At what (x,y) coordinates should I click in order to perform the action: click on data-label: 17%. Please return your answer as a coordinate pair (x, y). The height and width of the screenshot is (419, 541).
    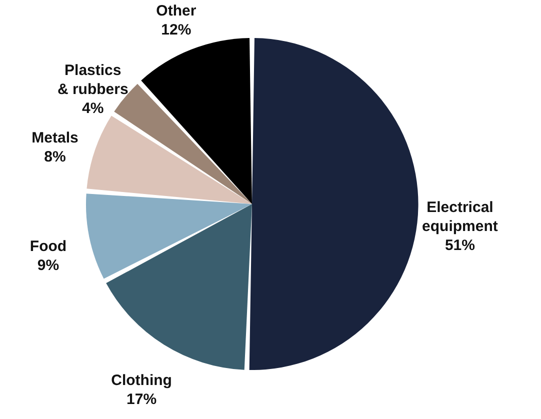
    Looking at the image, I should click on (141, 399).